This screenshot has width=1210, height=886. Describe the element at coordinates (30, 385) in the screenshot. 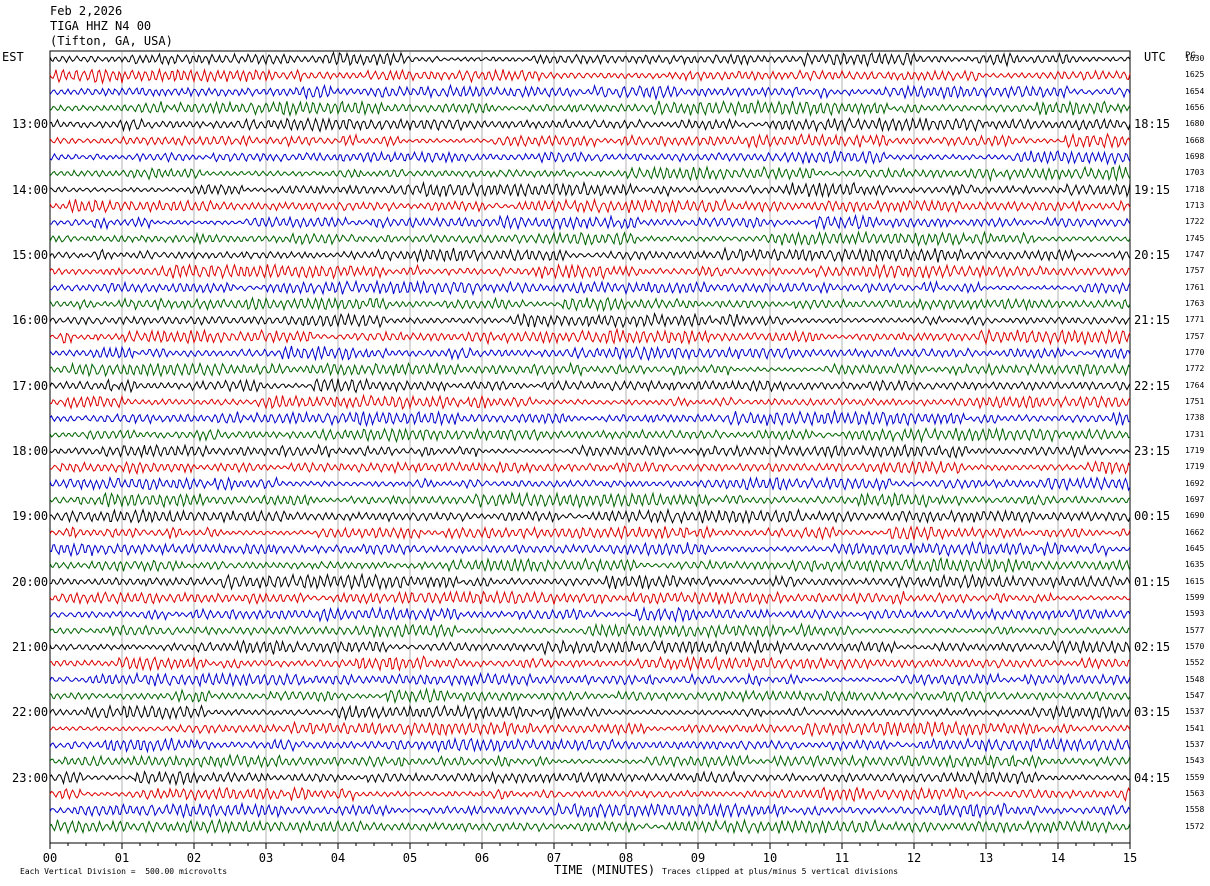

I see `est-hour-label: 17:00` at that location.